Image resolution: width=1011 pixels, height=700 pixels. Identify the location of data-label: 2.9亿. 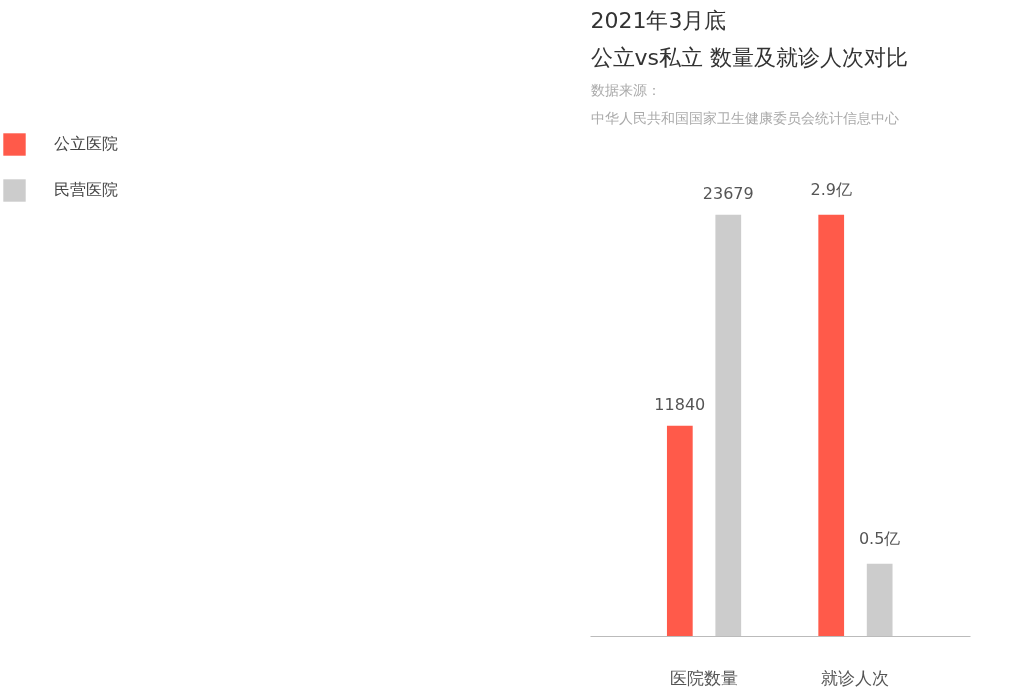
(831, 189).